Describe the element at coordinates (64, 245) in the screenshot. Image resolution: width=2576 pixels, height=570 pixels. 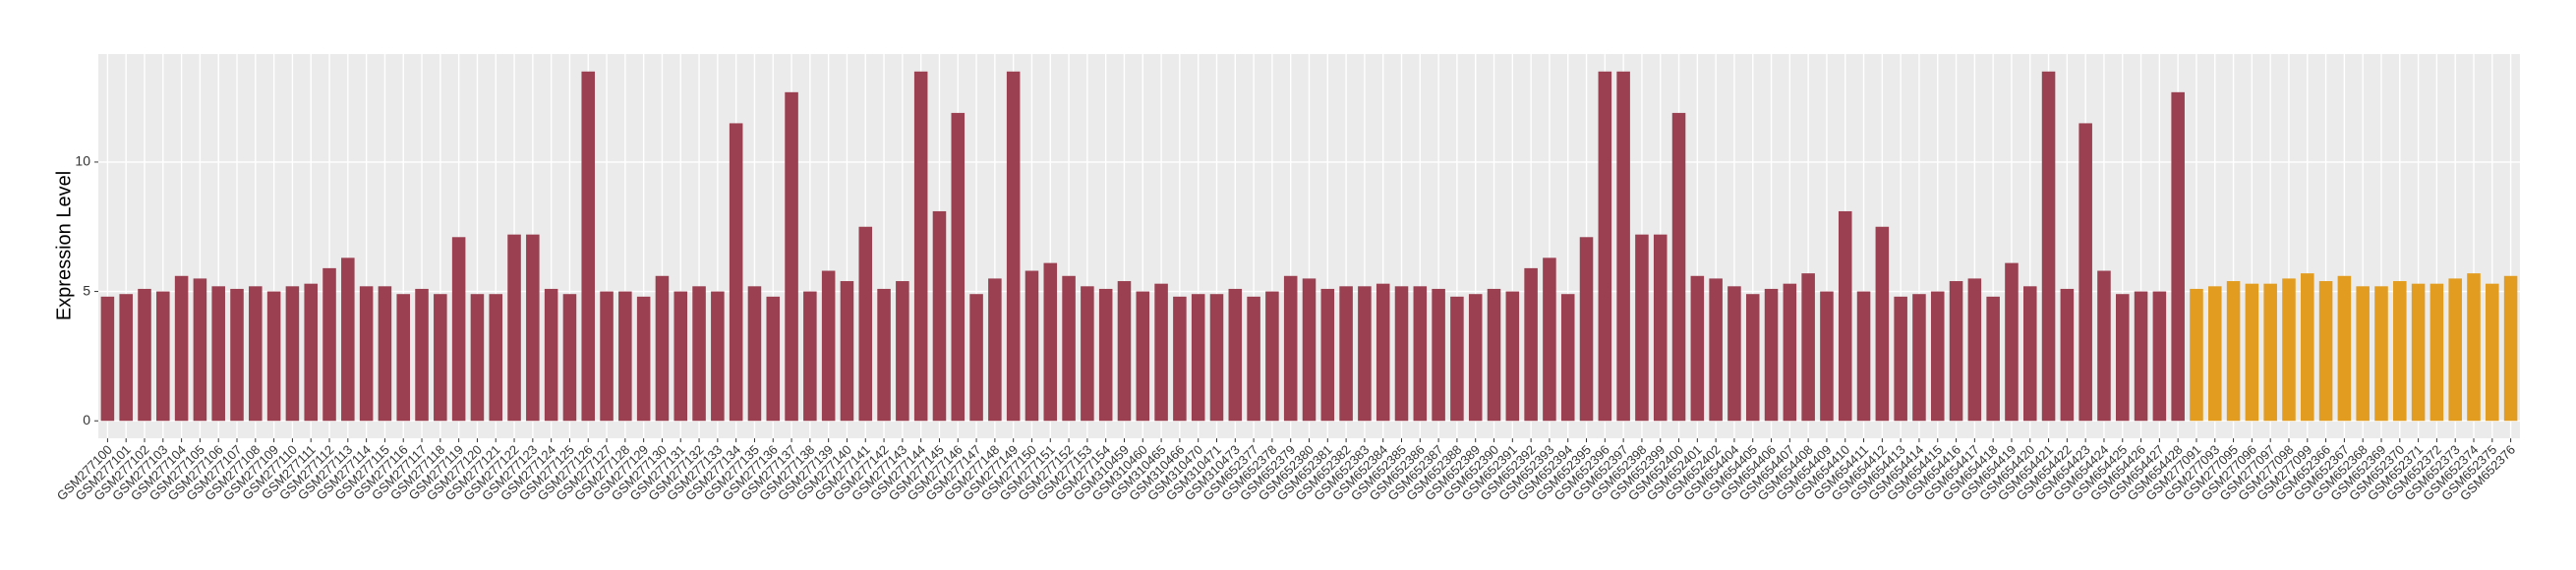
I see `y-axis-title: Expression Level` at that location.